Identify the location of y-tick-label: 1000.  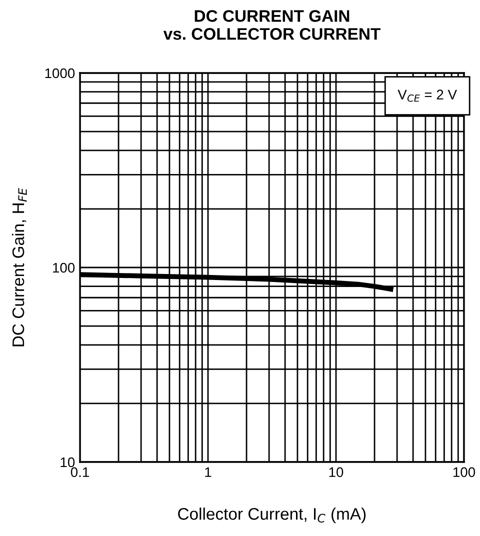
(60, 73).